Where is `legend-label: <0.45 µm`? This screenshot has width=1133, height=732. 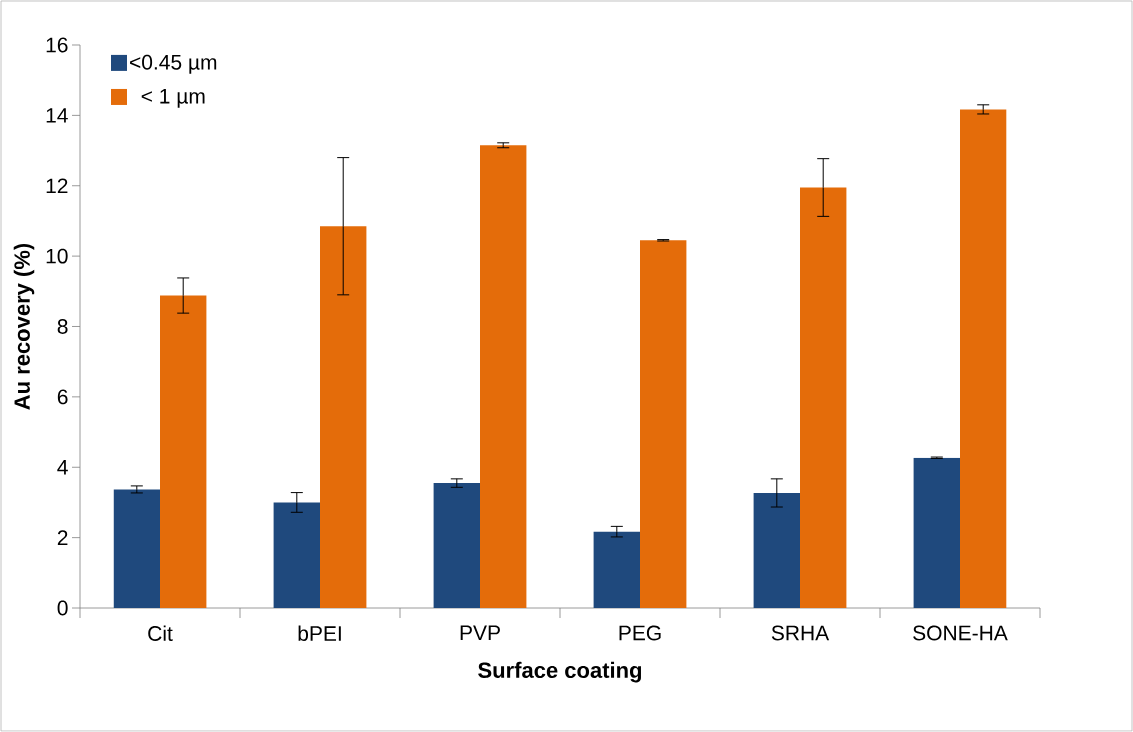 legend-label: <0.45 µm is located at coordinates (173, 64).